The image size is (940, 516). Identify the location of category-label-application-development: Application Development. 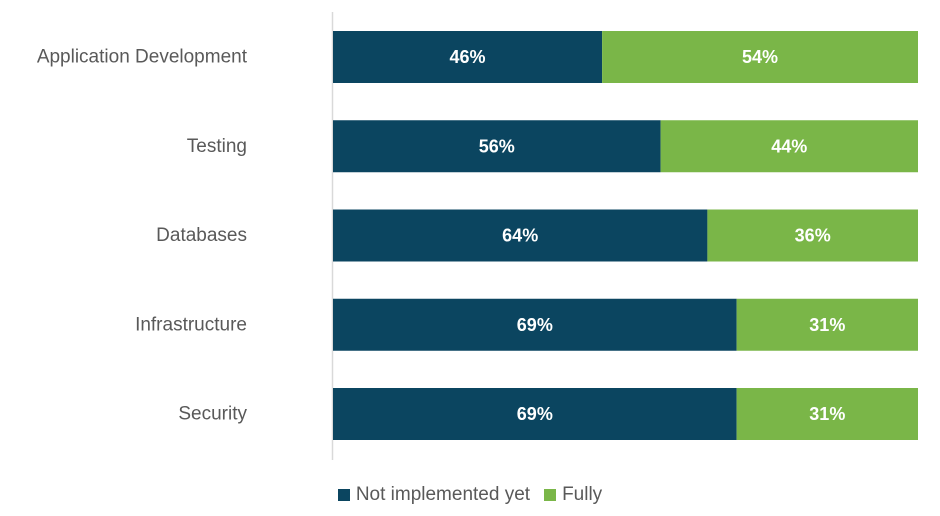
(142, 57).